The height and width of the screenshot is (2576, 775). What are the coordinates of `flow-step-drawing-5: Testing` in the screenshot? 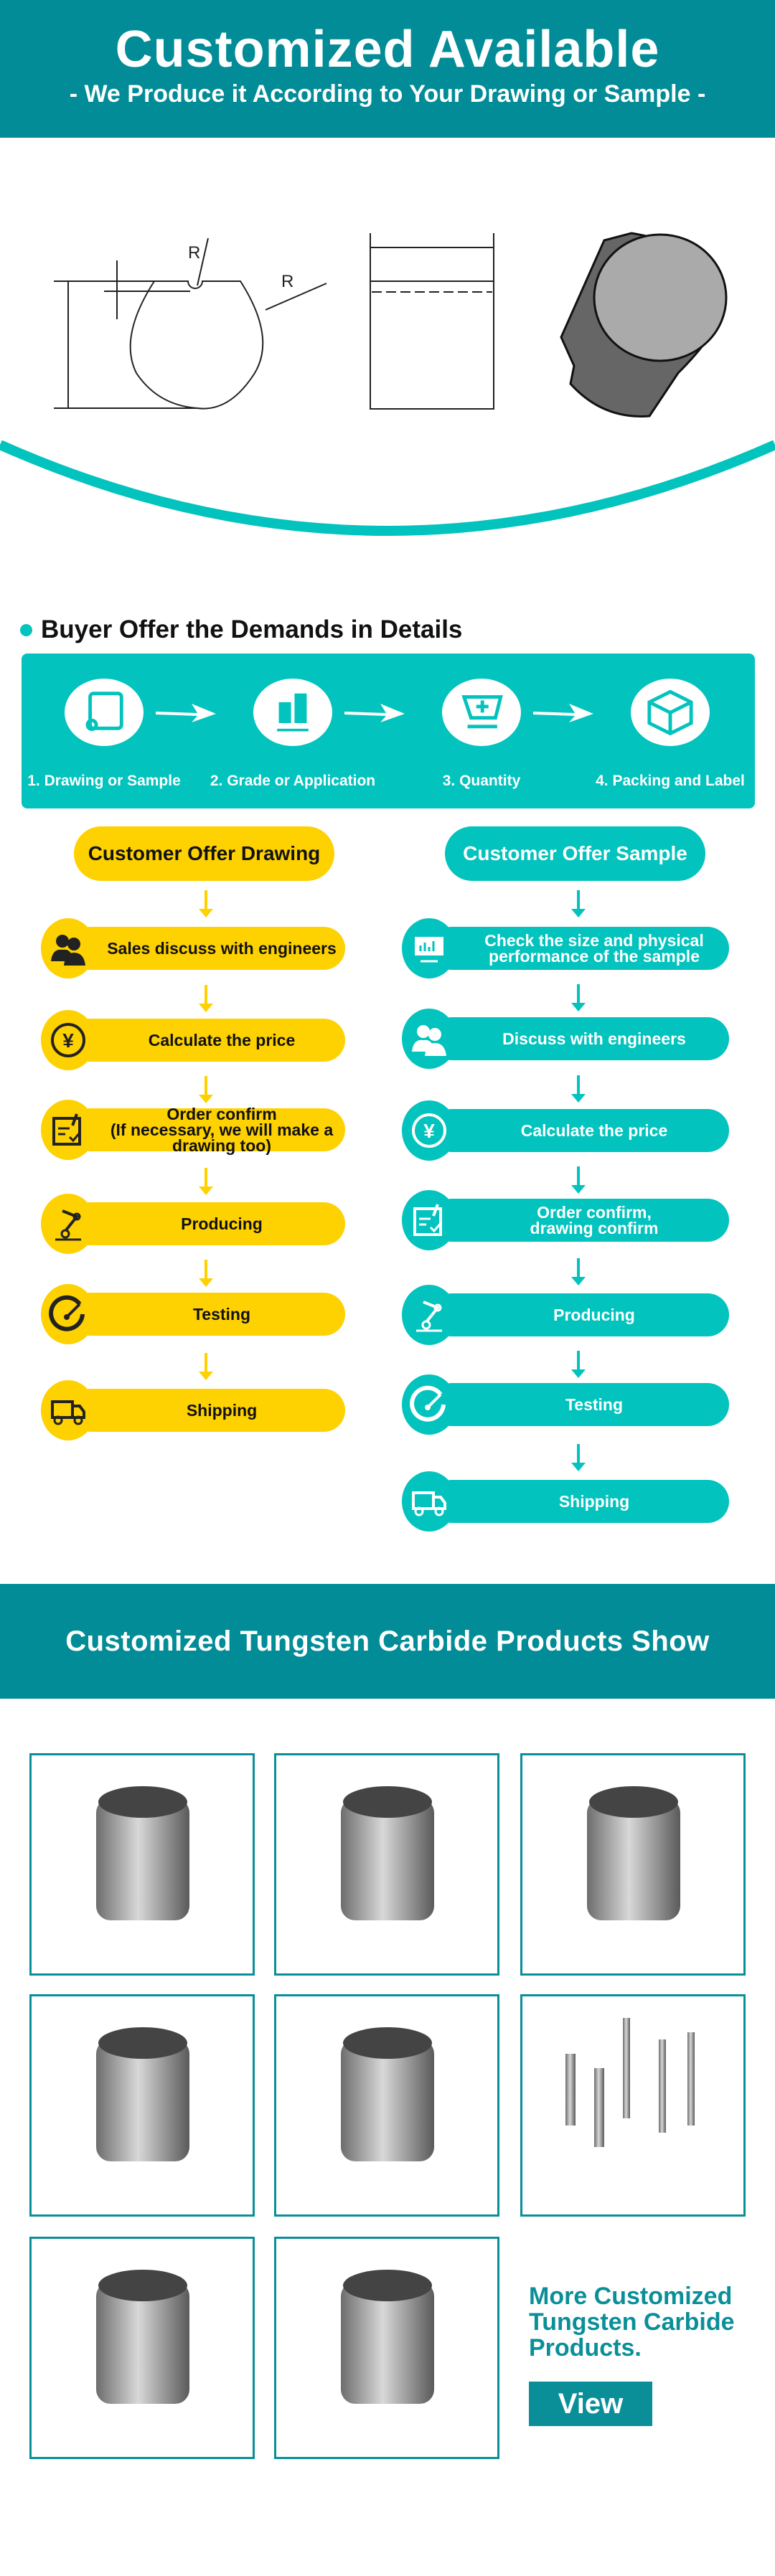 It's located at (207, 1314).